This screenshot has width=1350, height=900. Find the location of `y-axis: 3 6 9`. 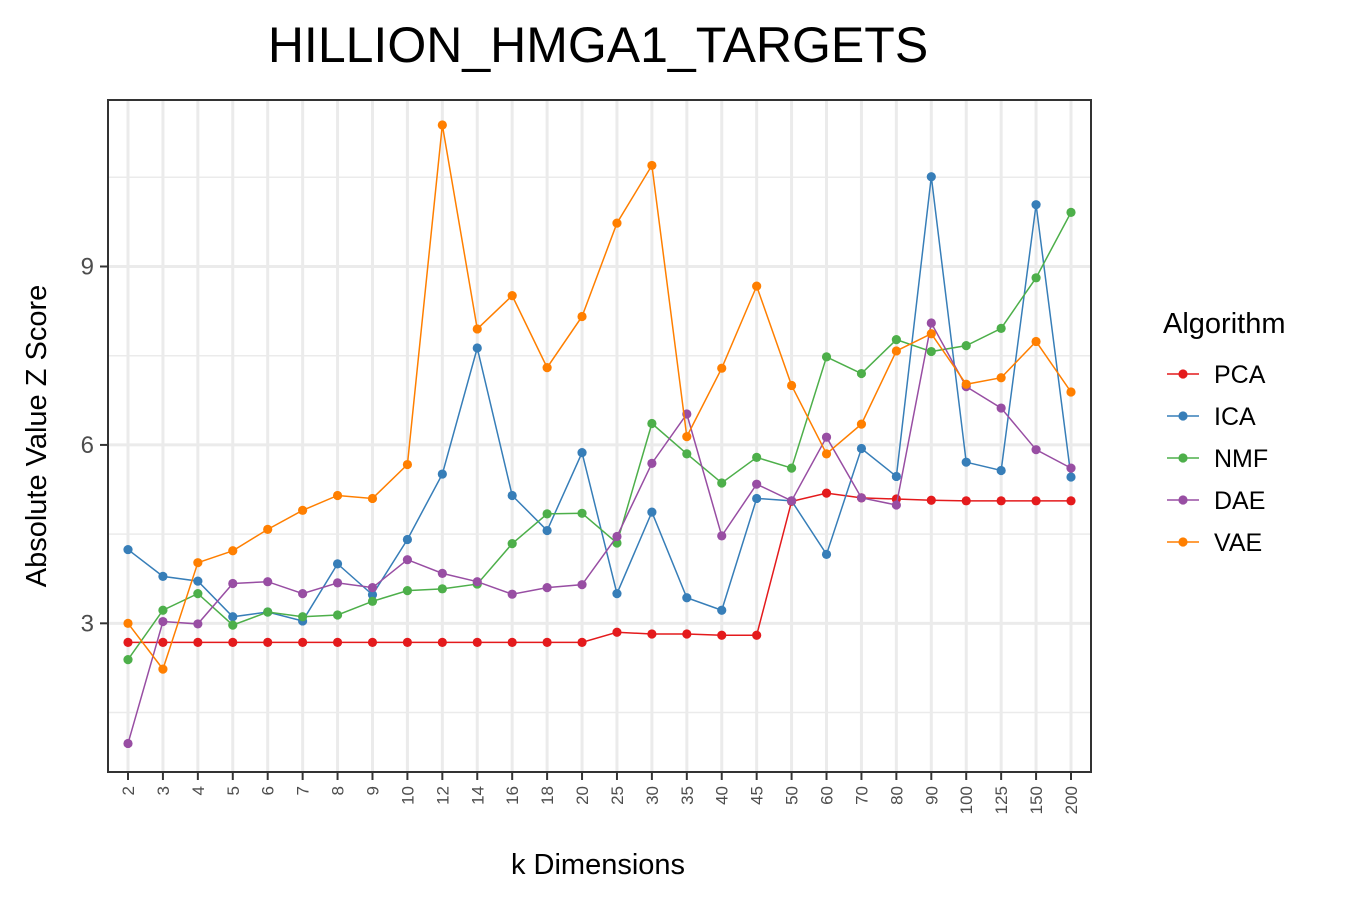

y-axis: 3 6 9 is located at coordinates (94, 445).